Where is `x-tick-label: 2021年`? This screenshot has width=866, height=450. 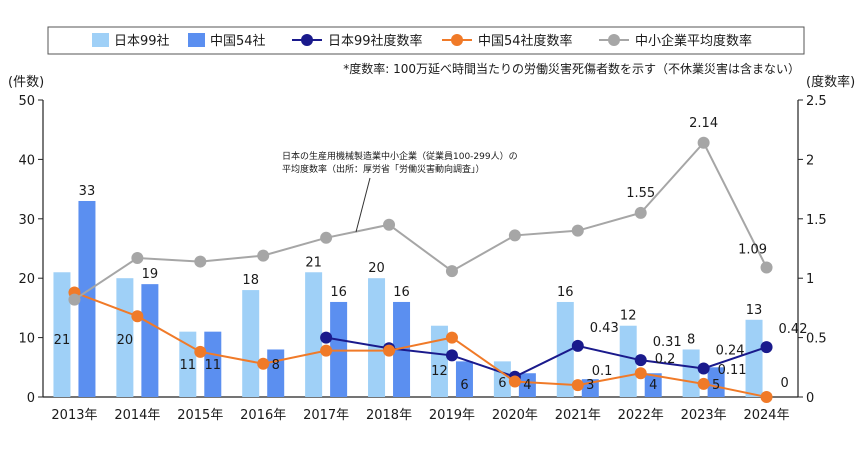 x-tick-label: 2021年 is located at coordinates (578, 415).